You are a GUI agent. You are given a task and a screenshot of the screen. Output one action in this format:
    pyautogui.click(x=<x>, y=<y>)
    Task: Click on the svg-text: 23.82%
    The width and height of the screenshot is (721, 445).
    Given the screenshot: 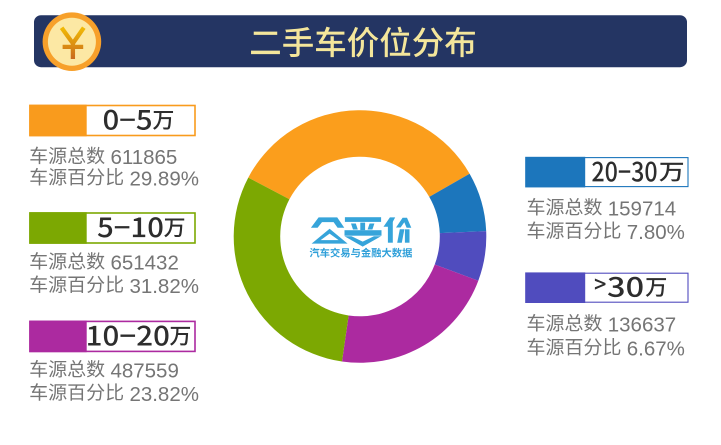 What is the action you would take?
    pyautogui.click(x=164, y=394)
    